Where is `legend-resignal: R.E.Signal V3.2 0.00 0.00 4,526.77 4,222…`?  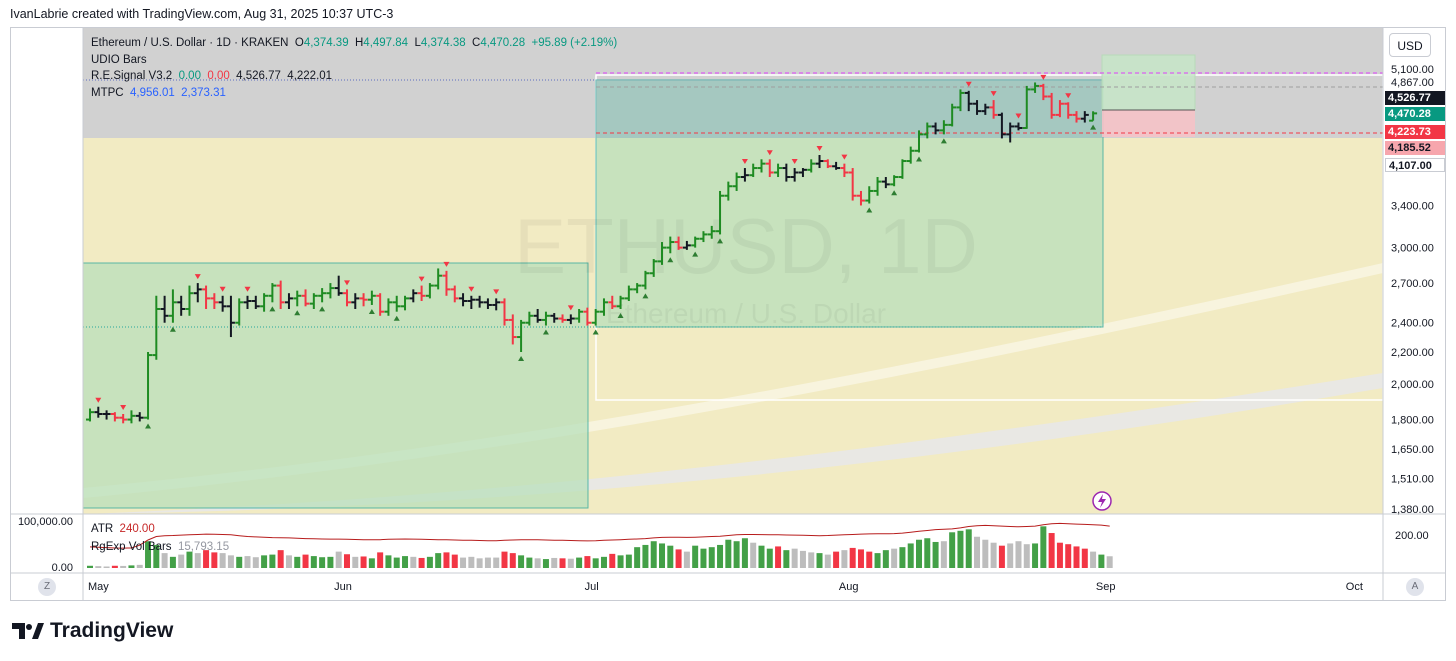 legend-resignal: R.E.Signal V3.2 0.00 0.00 4,526.77 4,222… is located at coordinates (211, 76).